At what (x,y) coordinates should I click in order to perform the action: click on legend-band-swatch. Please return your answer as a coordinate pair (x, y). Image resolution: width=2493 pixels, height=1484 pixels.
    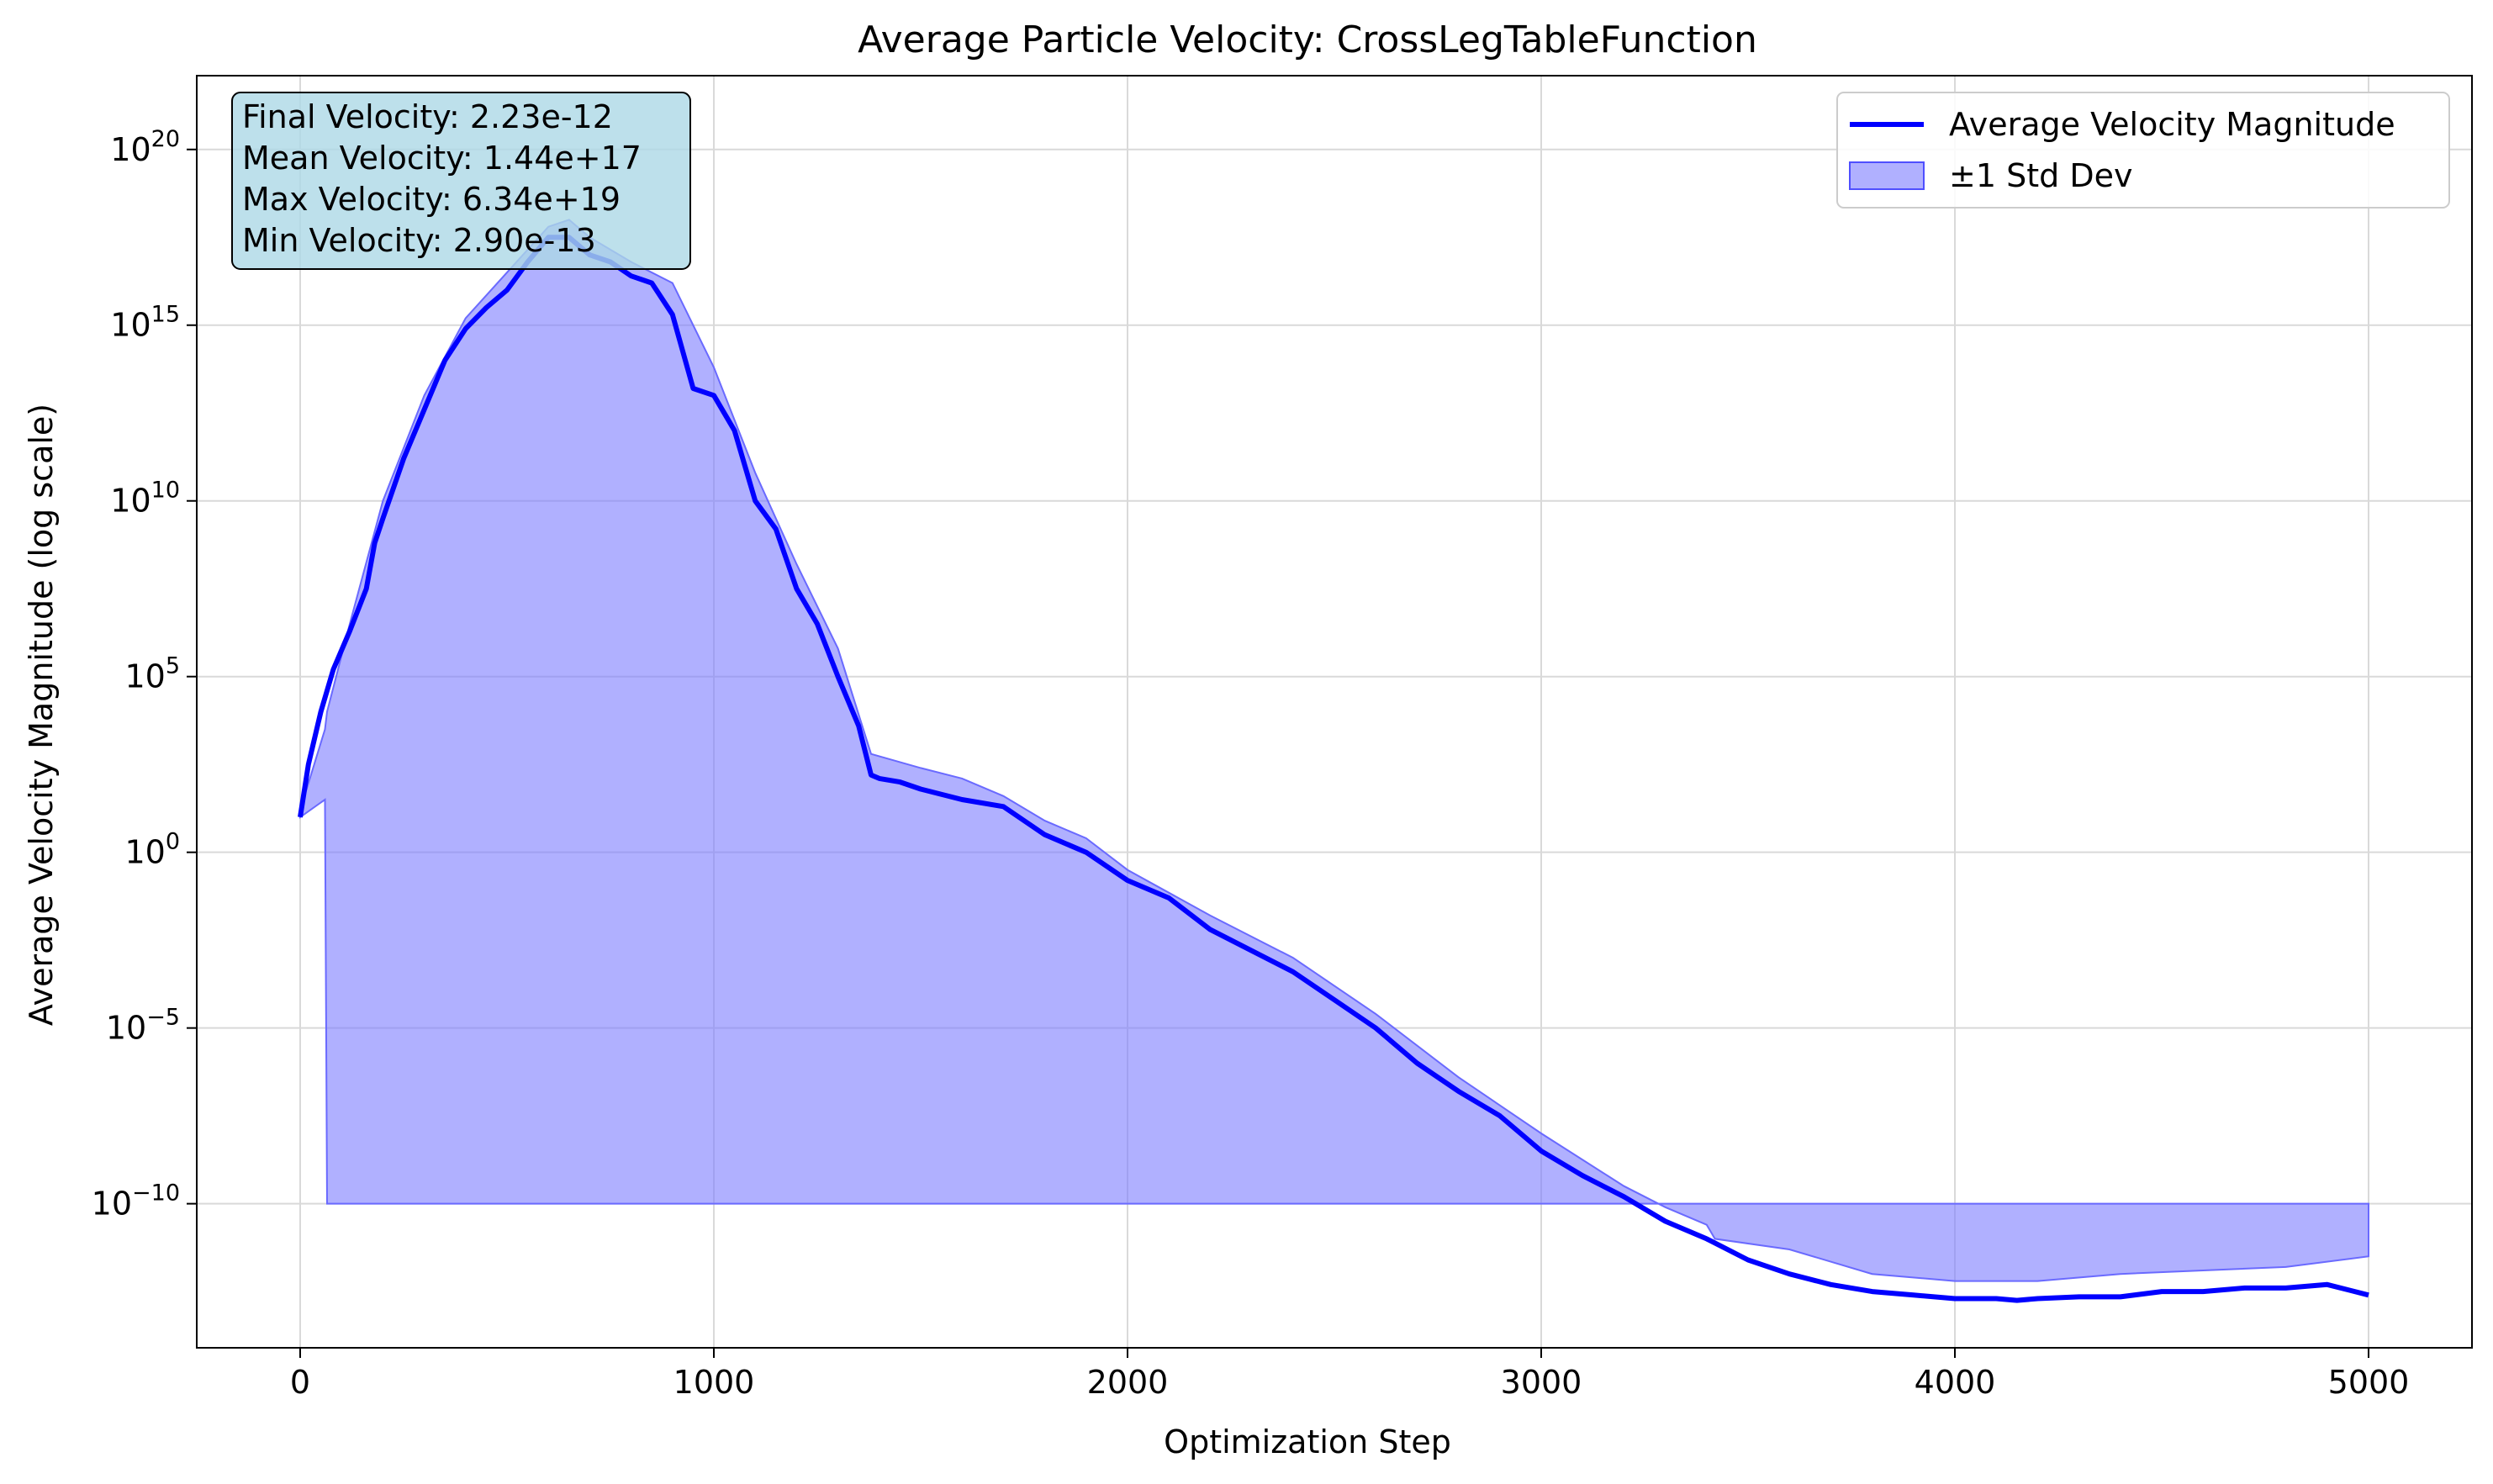
    Looking at the image, I should click on (1887, 175).